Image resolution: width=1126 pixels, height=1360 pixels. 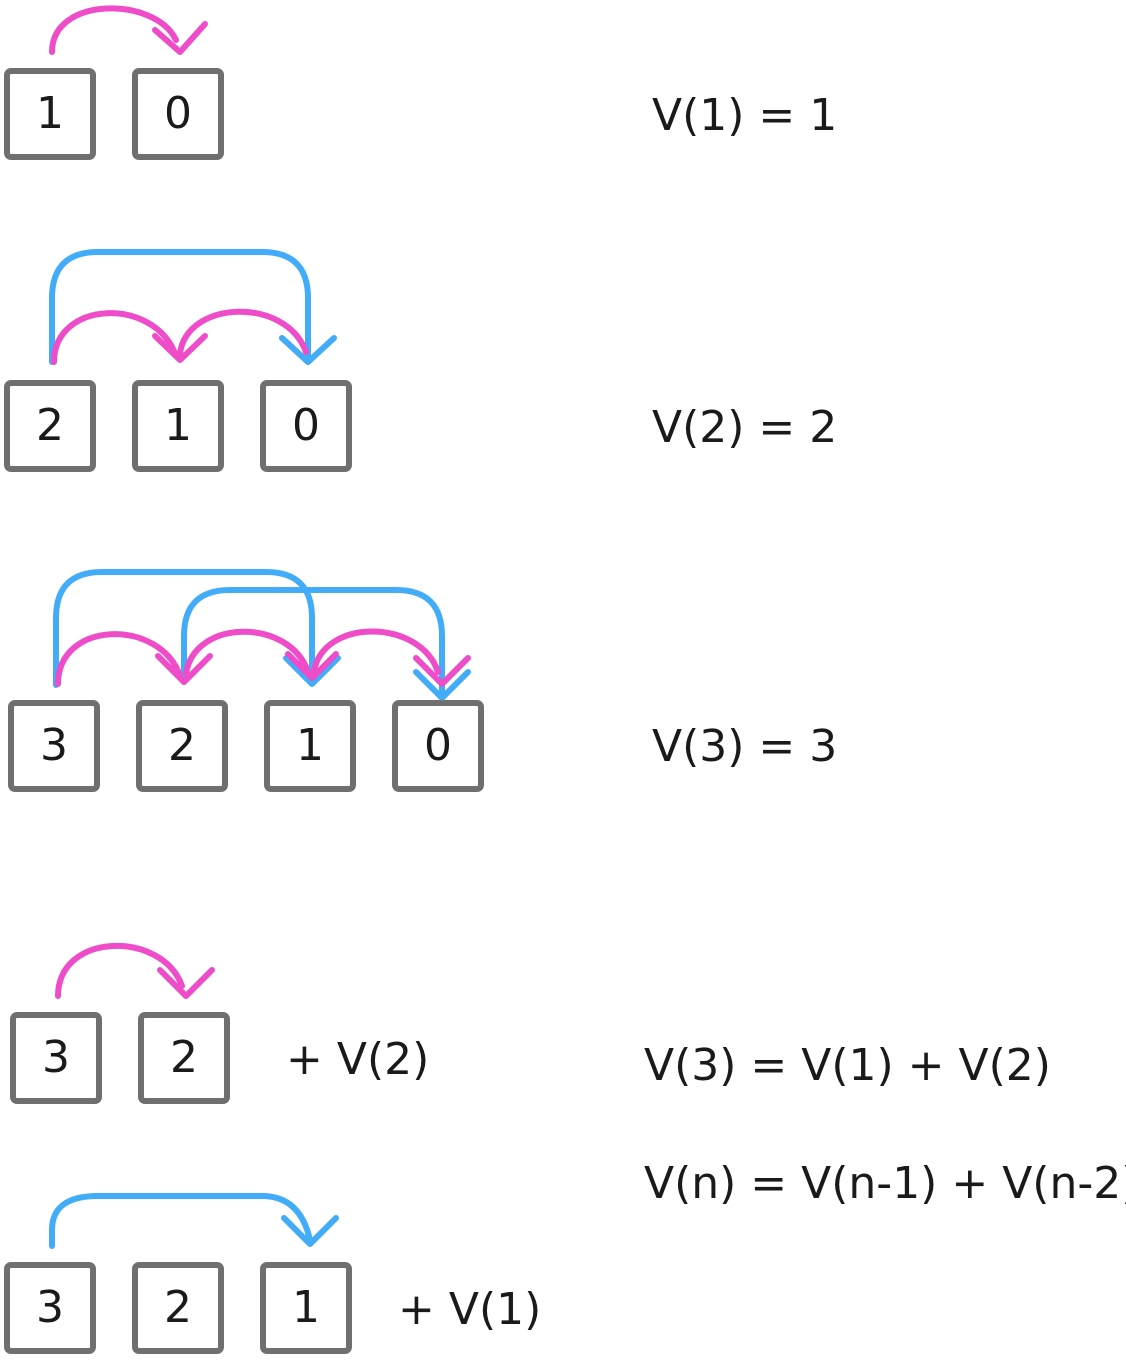 I want to click on arrow-row5-step2-head, so click(x=310, y=1231).